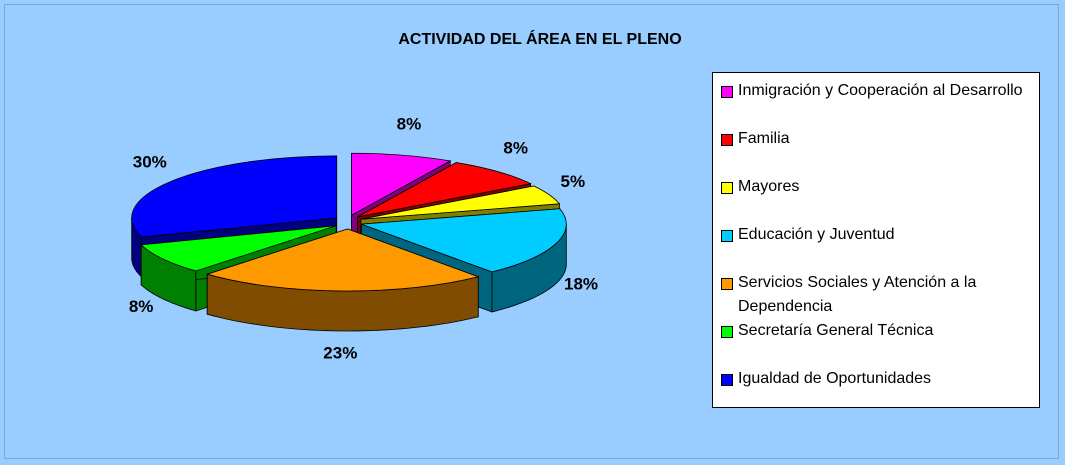  I want to click on legend-item: Mayores, so click(878, 199).